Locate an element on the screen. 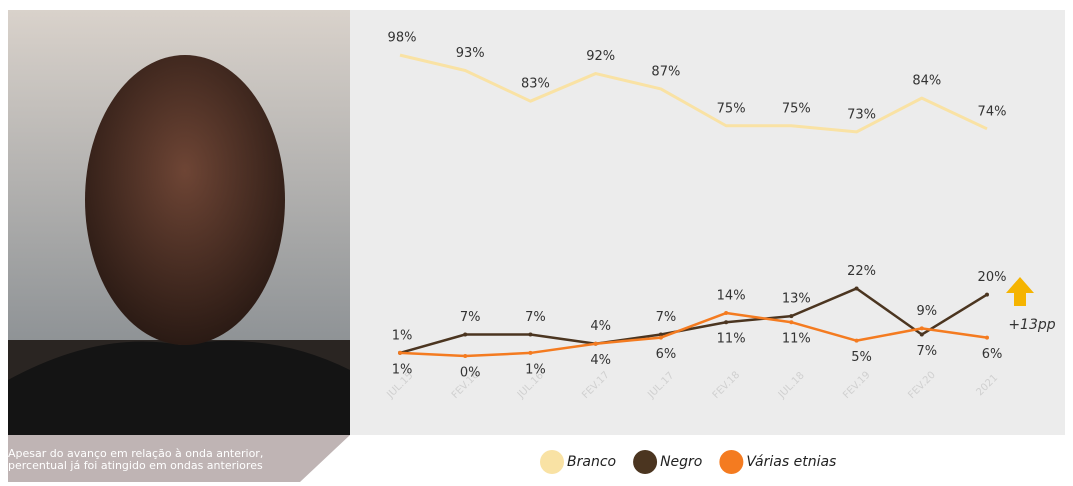  value-label: 73% is located at coordinates (861, 114).